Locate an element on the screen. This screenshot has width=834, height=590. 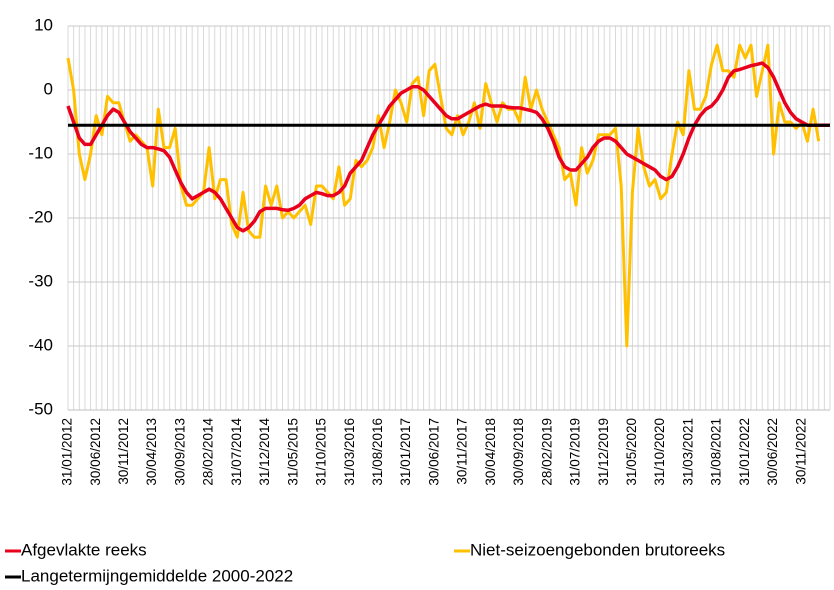
x-tick-label: 30/11/2012 is located at coordinates (123, 451).